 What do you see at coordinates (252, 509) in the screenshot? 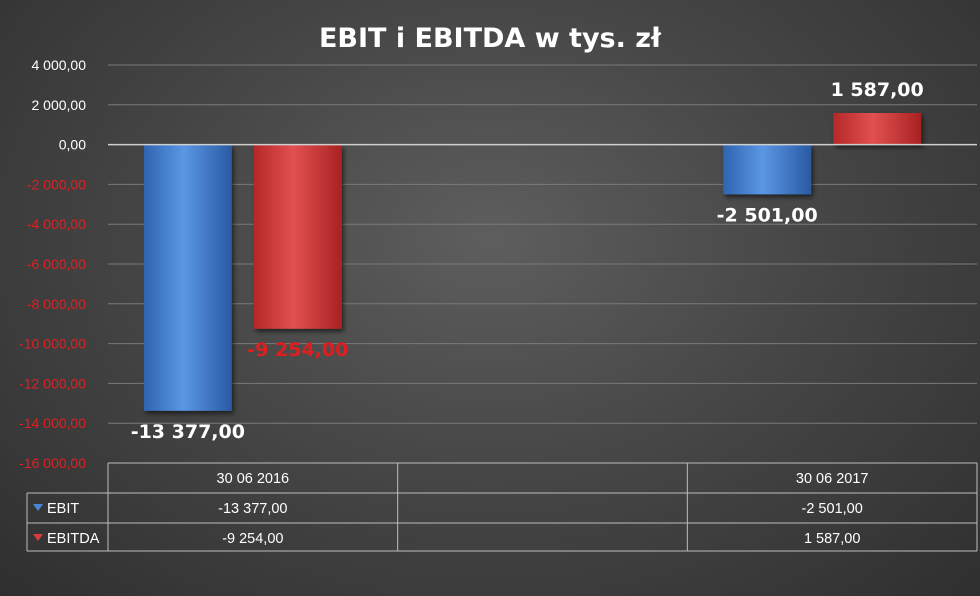
I see `table-cell: -13 377,00` at bounding box center [252, 509].